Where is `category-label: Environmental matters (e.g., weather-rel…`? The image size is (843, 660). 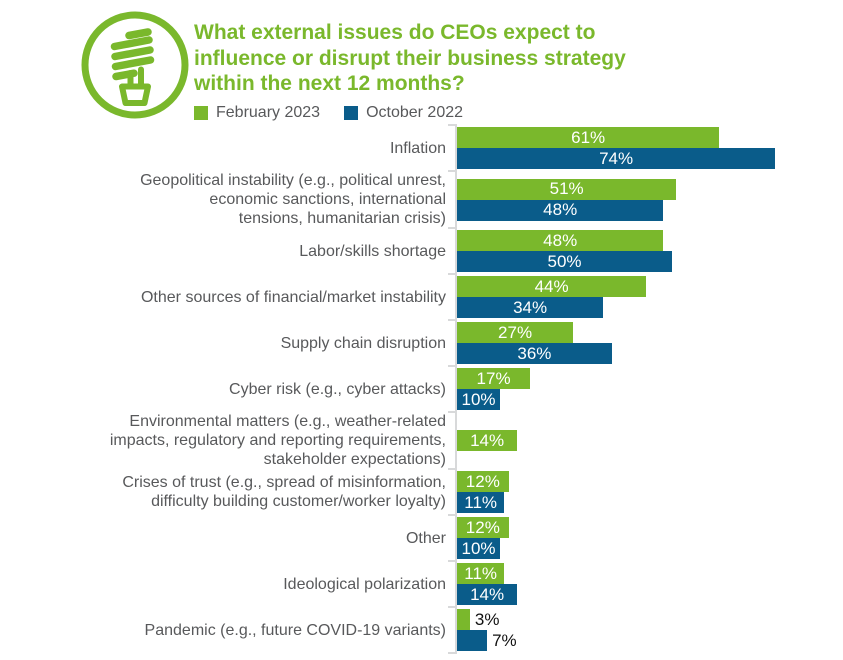 category-label: Environmental matters (e.g., weather-rel… is located at coordinates (277, 440).